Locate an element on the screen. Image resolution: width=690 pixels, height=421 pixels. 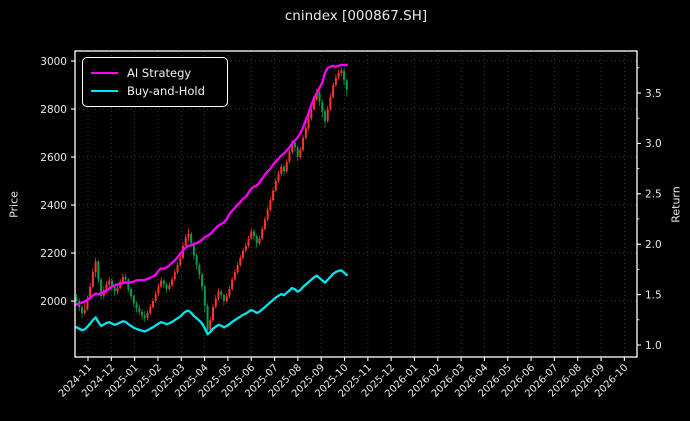
price-tick-label: 2600 is located at coordinates (53, 158).